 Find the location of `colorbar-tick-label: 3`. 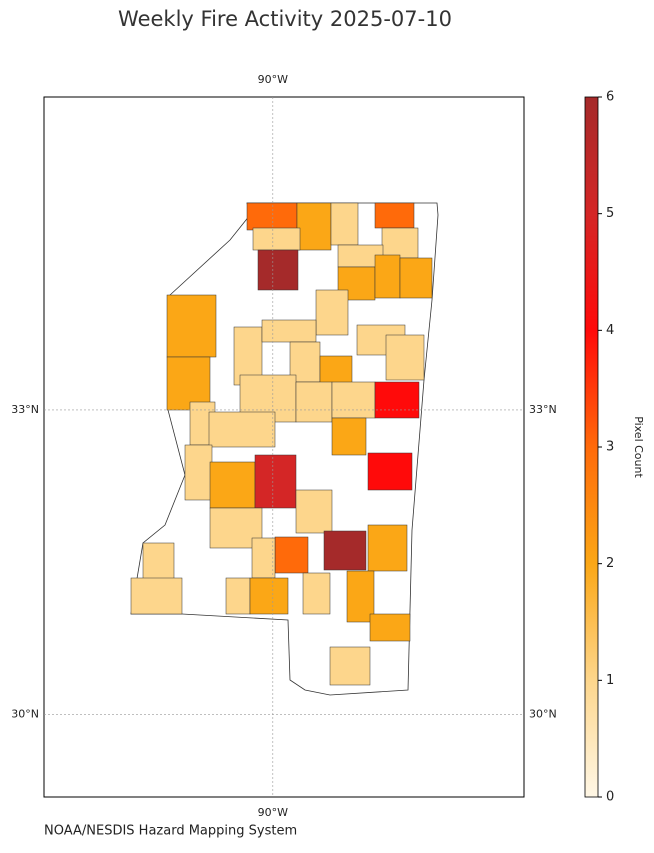

colorbar-tick-label: 3 is located at coordinates (610, 447).